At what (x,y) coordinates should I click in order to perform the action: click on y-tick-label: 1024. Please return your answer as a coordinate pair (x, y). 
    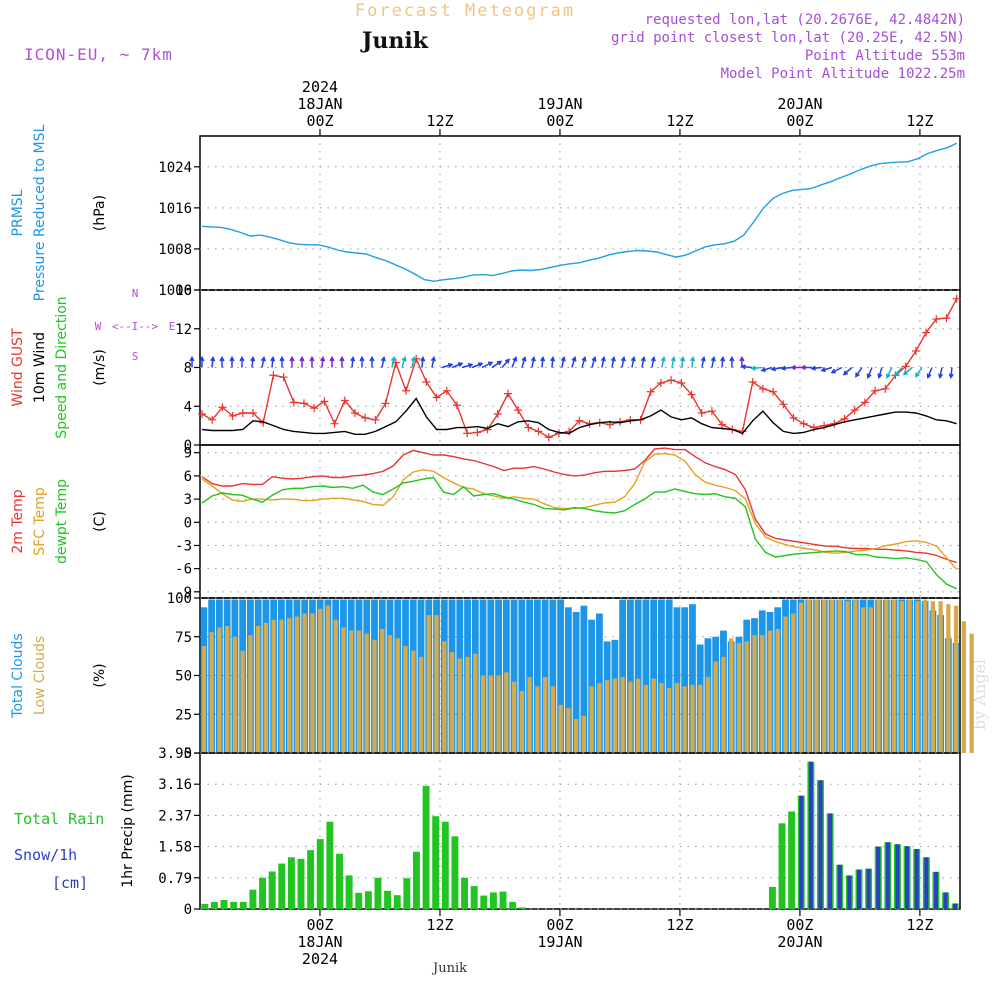
    Looking at the image, I should click on (175, 168).